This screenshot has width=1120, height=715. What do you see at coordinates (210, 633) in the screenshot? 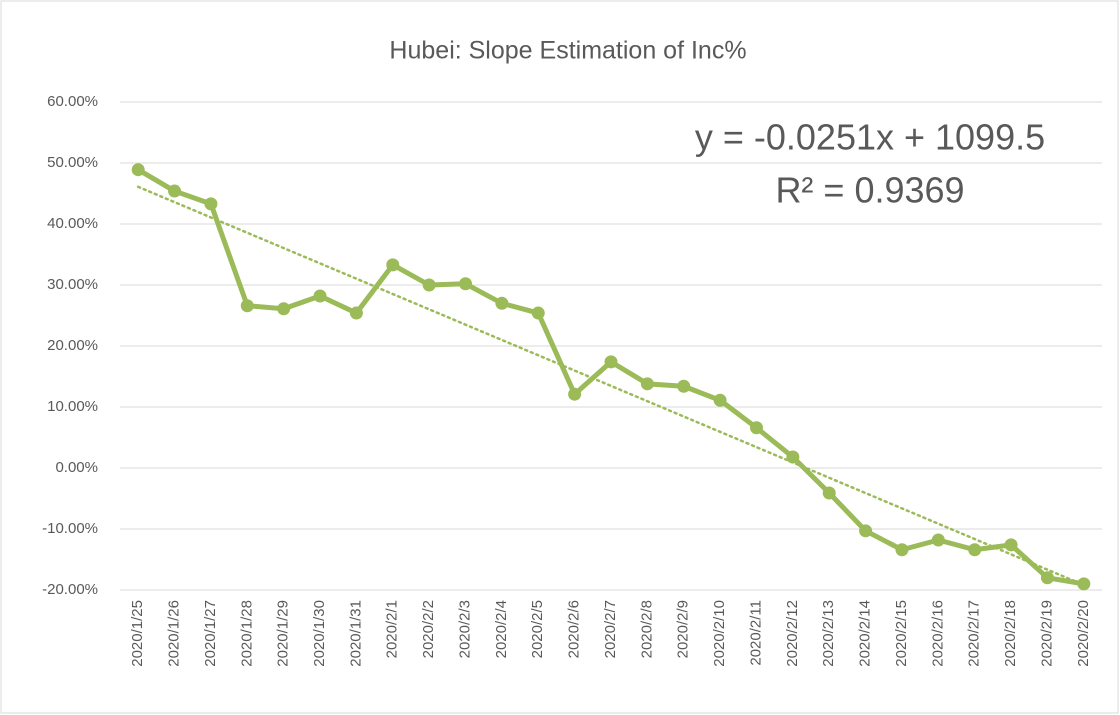
I see `x-tick-label: 2020/1/27` at bounding box center [210, 633].